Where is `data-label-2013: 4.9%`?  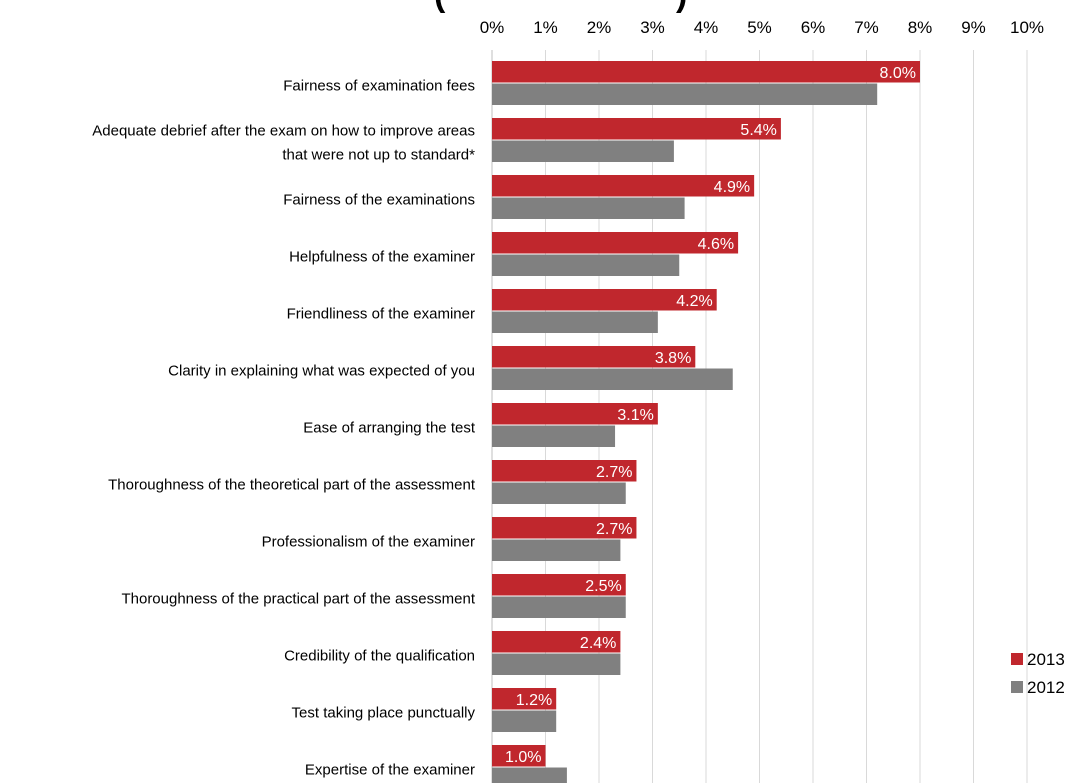 data-label-2013: 4.9% is located at coordinates (732, 187).